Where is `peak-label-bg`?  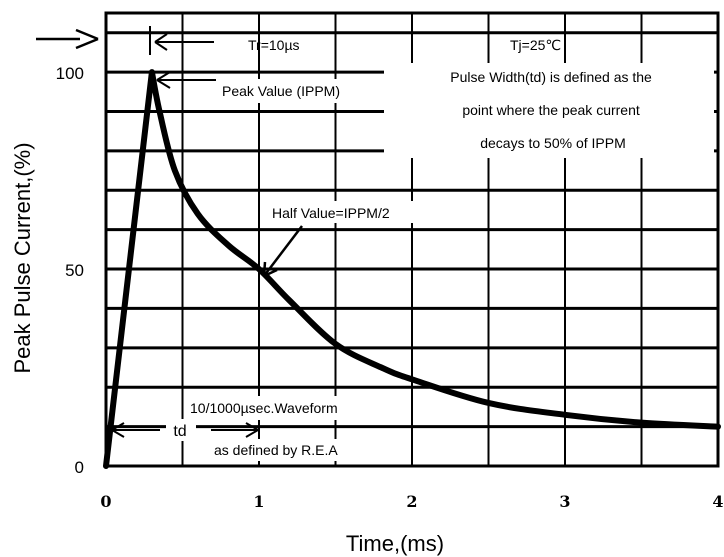 peak-label-bg is located at coordinates (296, 91).